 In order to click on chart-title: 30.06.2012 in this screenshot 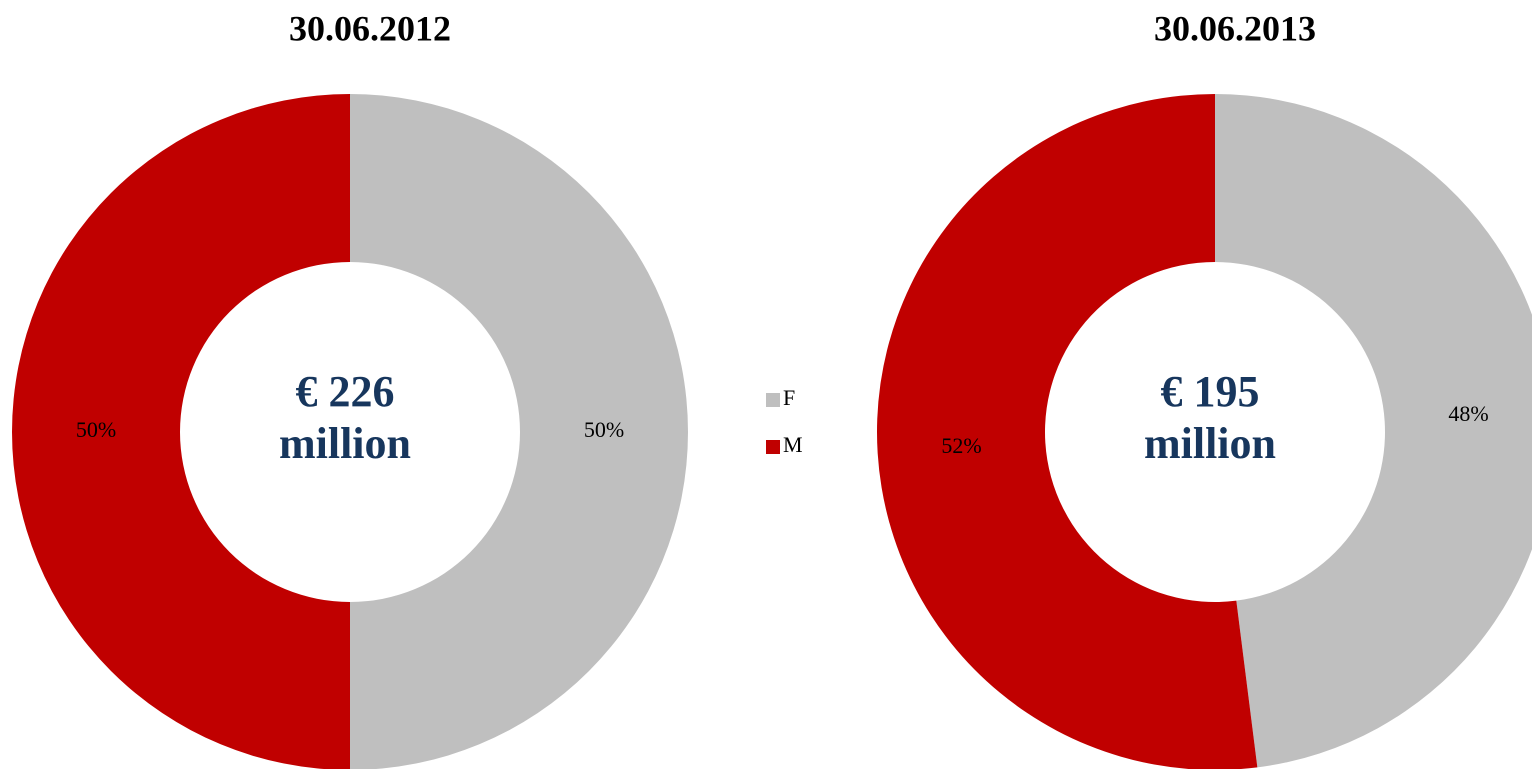, I will do `click(370, 28)`.